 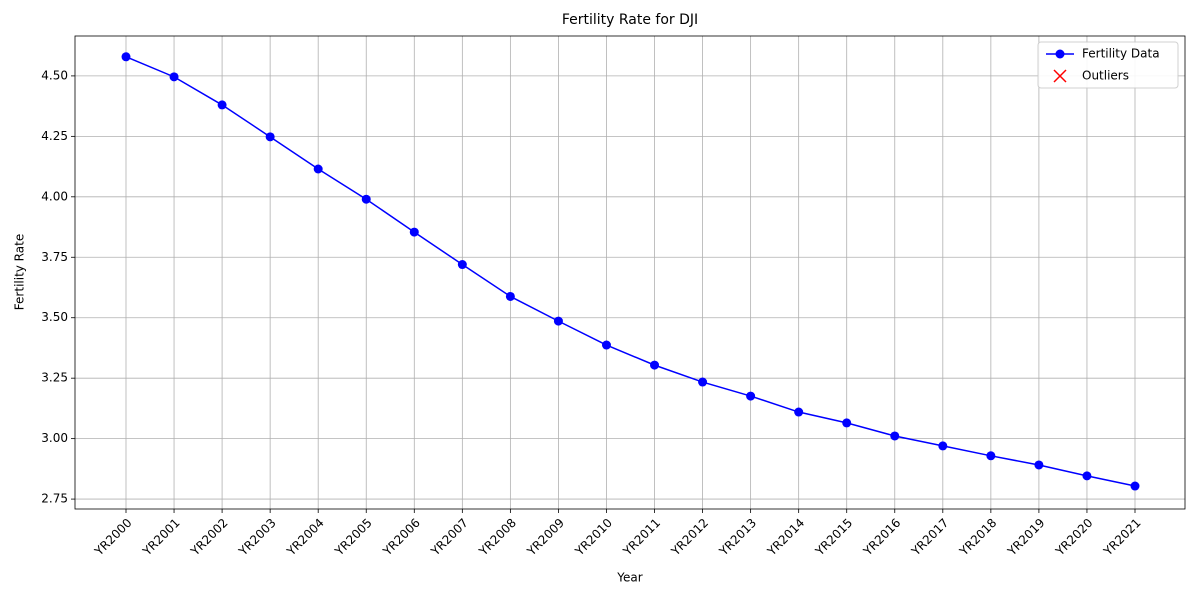 What do you see at coordinates (54, 75) in the screenshot?
I see `y-tick-label: 4.50` at bounding box center [54, 75].